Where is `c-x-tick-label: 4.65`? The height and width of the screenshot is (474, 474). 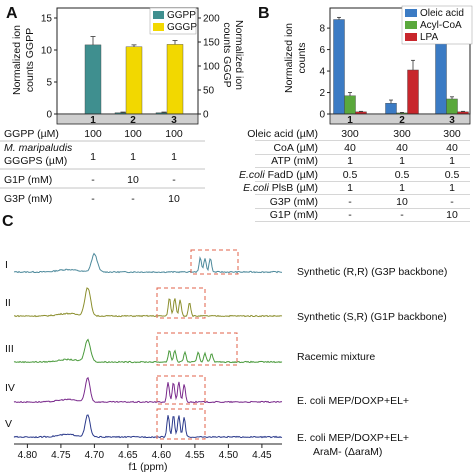
c-x-tick-label: 4.65 is located at coordinates (128, 455).